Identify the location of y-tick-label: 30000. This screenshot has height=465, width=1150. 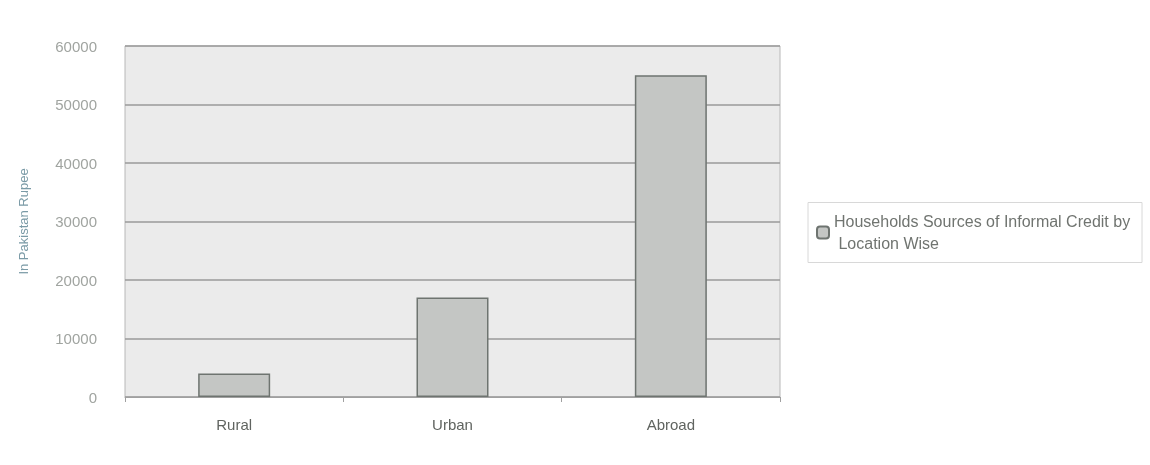
(76, 221).